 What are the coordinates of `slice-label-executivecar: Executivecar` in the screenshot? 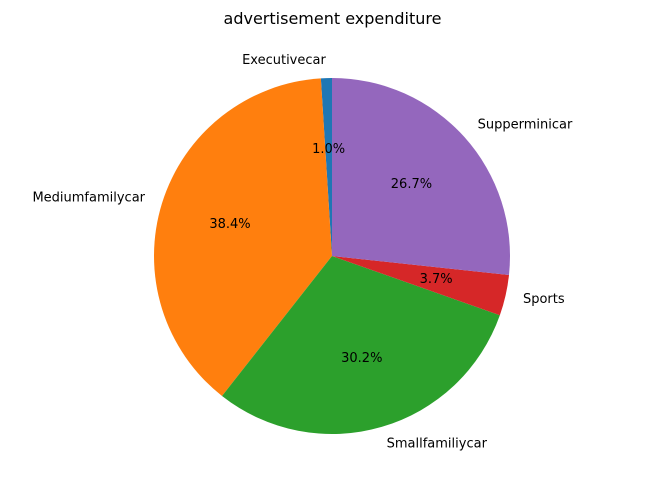 It's located at (284, 60).